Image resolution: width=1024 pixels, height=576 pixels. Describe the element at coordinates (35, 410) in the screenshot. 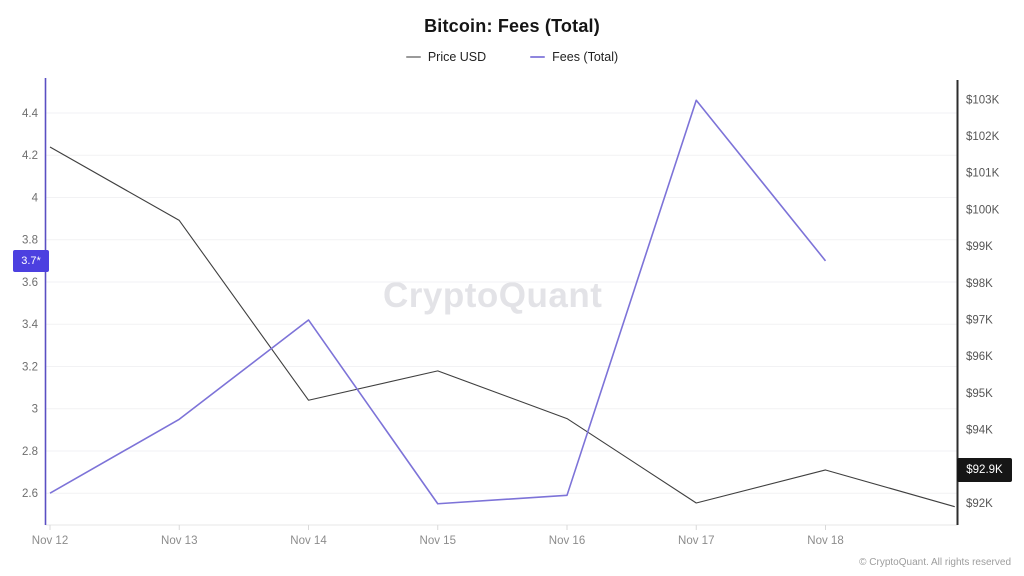

I see `left-axis-tick-label: 3` at that location.